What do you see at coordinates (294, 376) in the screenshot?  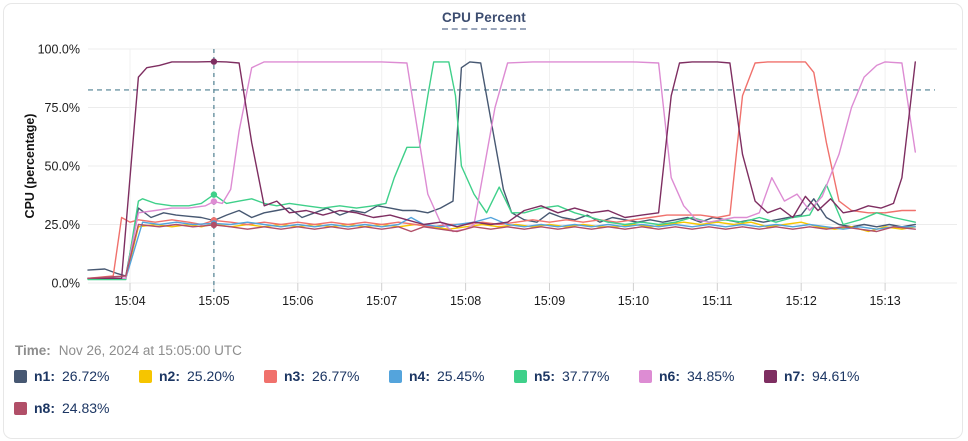 I see `legend-series-name: n3:` at bounding box center [294, 376].